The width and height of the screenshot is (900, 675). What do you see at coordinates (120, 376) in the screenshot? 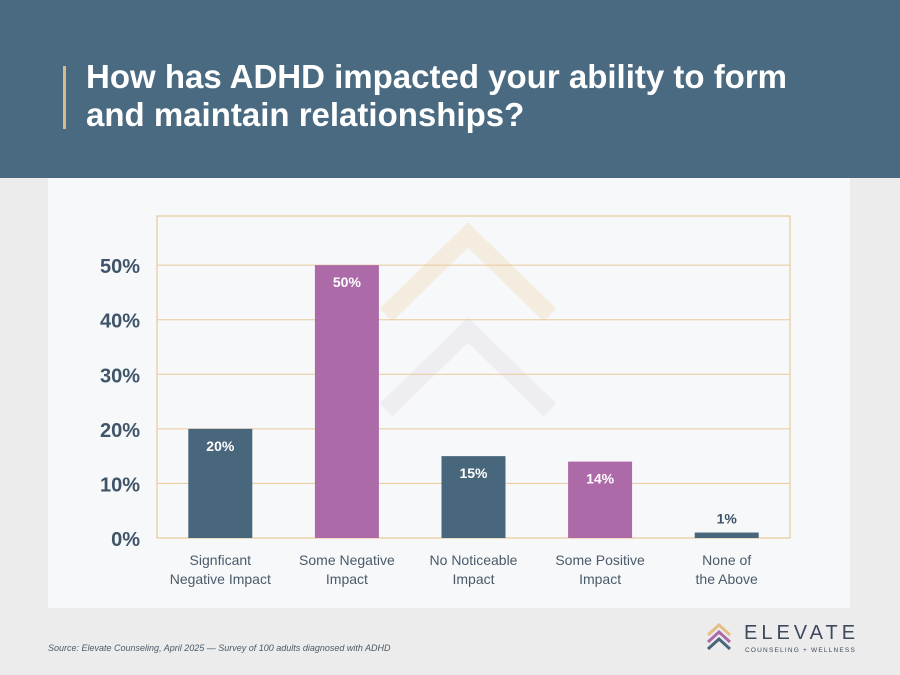
I see `y-tick-label: 30%` at bounding box center [120, 376].